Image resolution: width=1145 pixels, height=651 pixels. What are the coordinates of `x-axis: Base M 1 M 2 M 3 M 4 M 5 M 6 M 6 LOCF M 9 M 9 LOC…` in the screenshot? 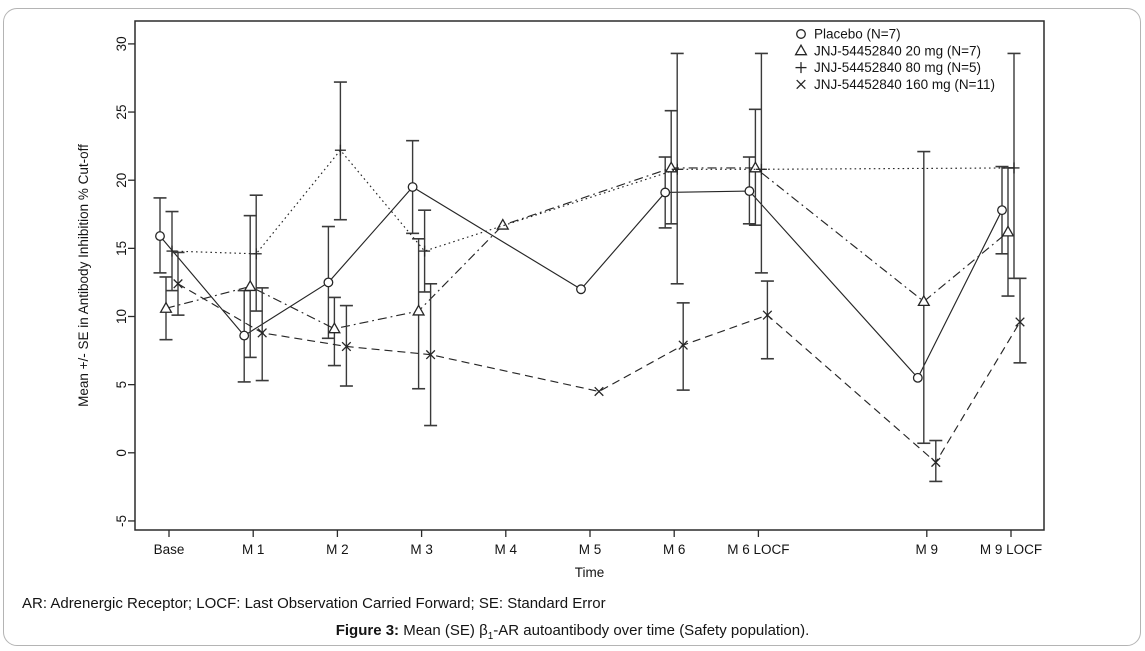 It's located at (598, 555).